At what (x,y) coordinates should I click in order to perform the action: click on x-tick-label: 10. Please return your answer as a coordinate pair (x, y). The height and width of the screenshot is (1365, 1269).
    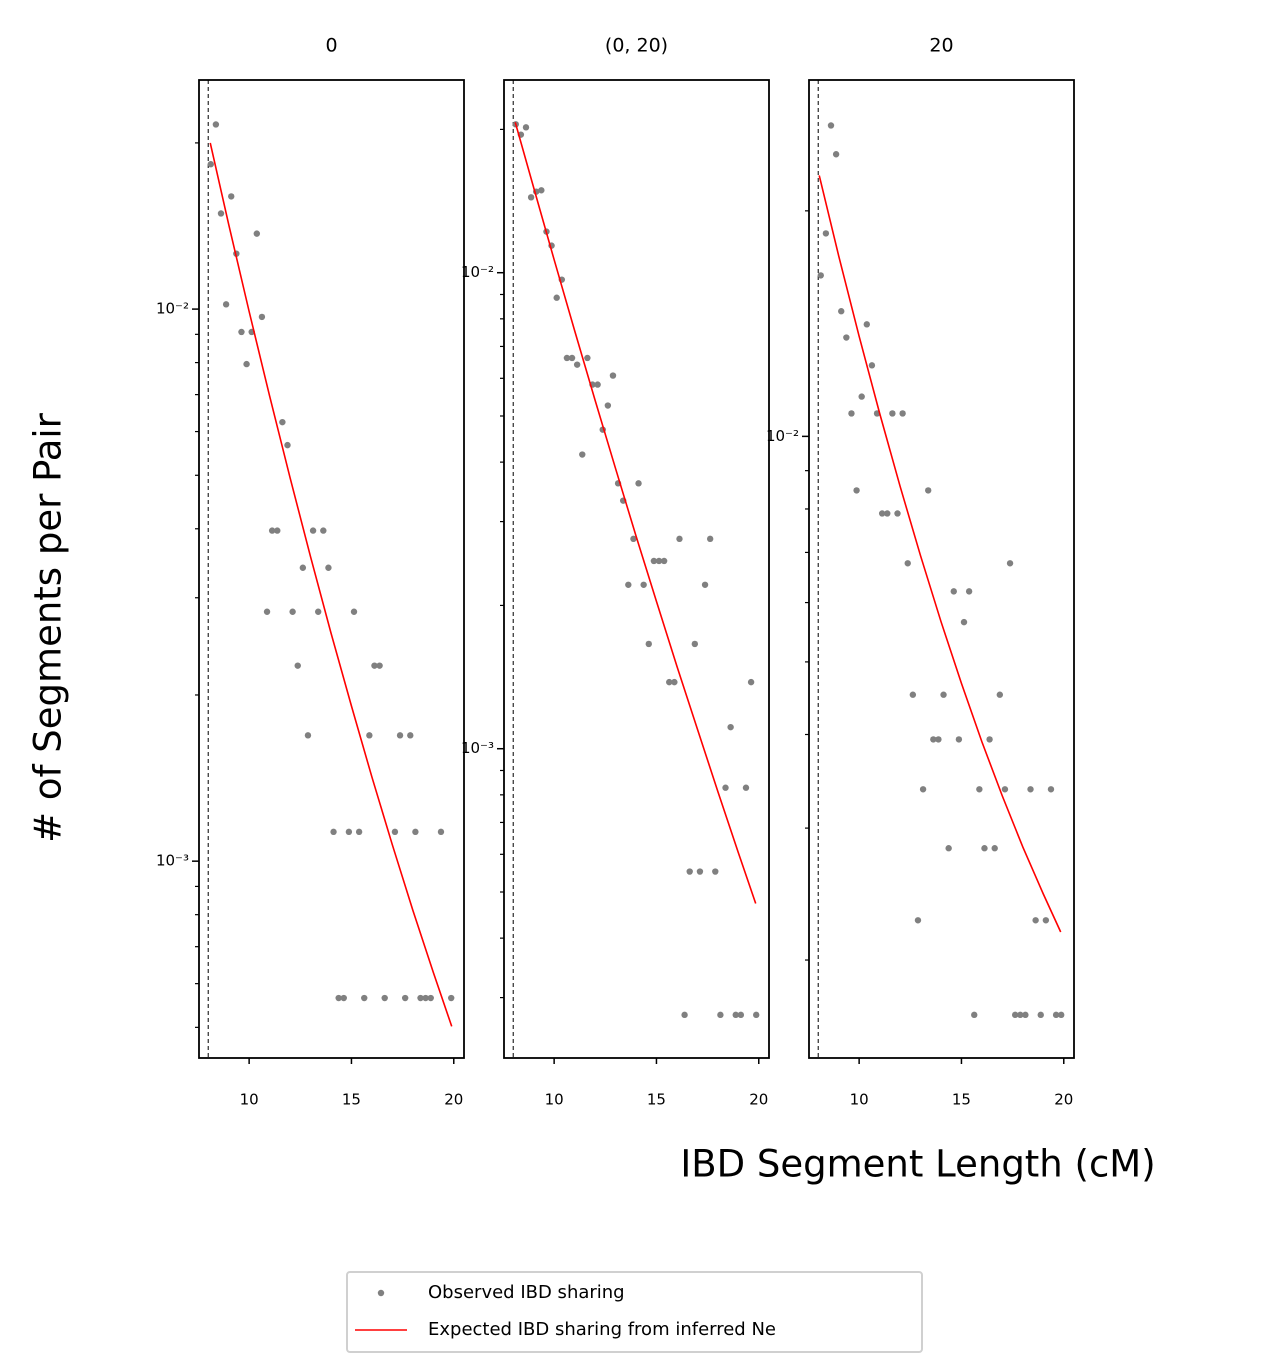
    Looking at the image, I should click on (249, 1100).